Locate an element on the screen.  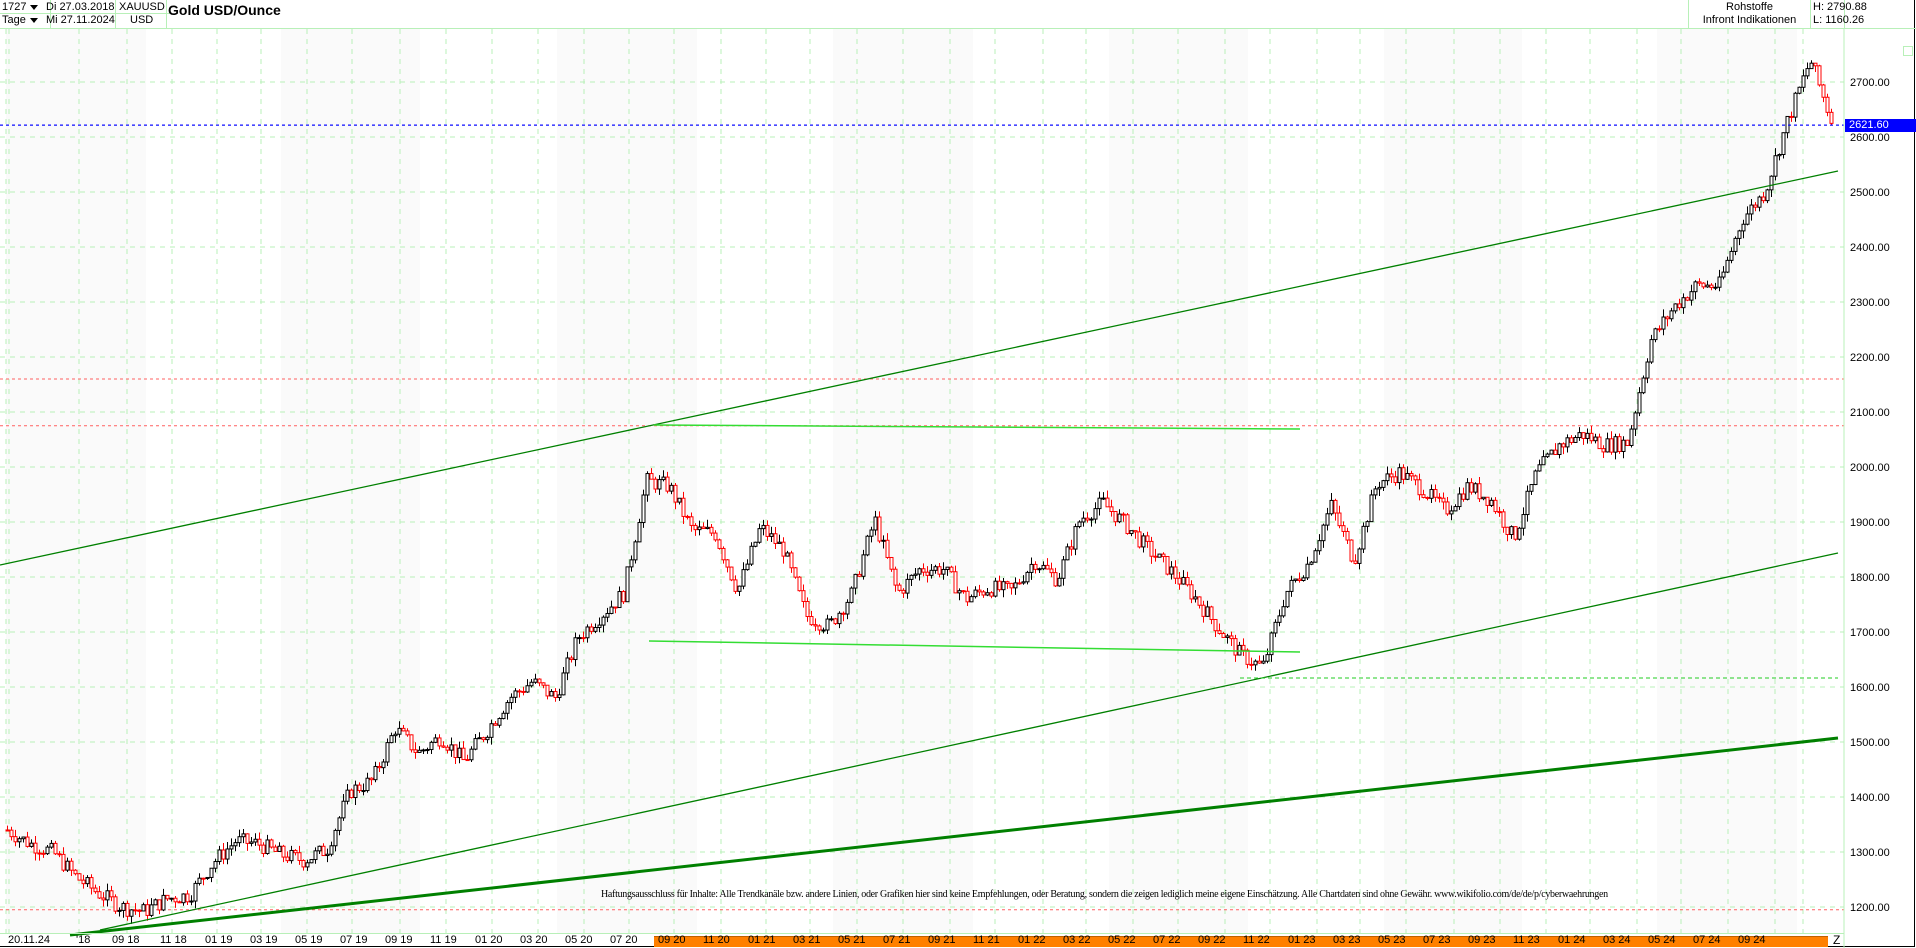
time-axis-label: 01 20 is located at coordinates (489, 940).